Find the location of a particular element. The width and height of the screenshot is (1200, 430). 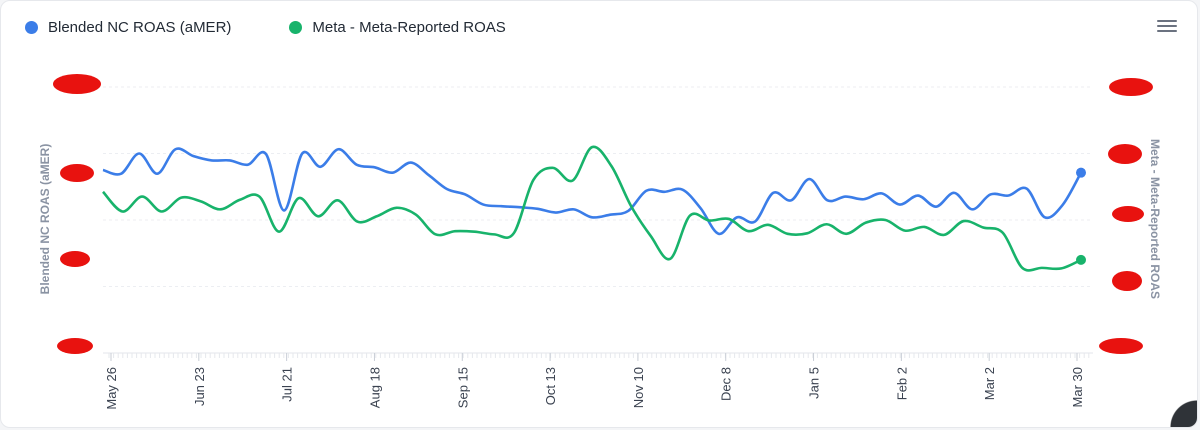

legend-label-blended: Blended NC ROAS (aMER) is located at coordinates (140, 27).